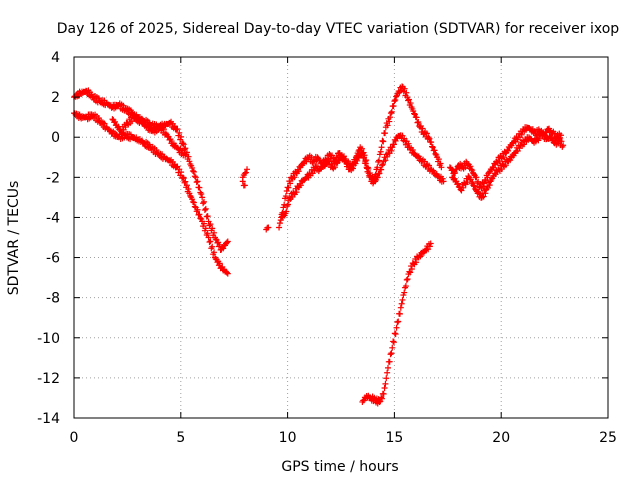  Describe the element at coordinates (53, 218) in the screenshot. I see `y-tick-label: -4` at that location.